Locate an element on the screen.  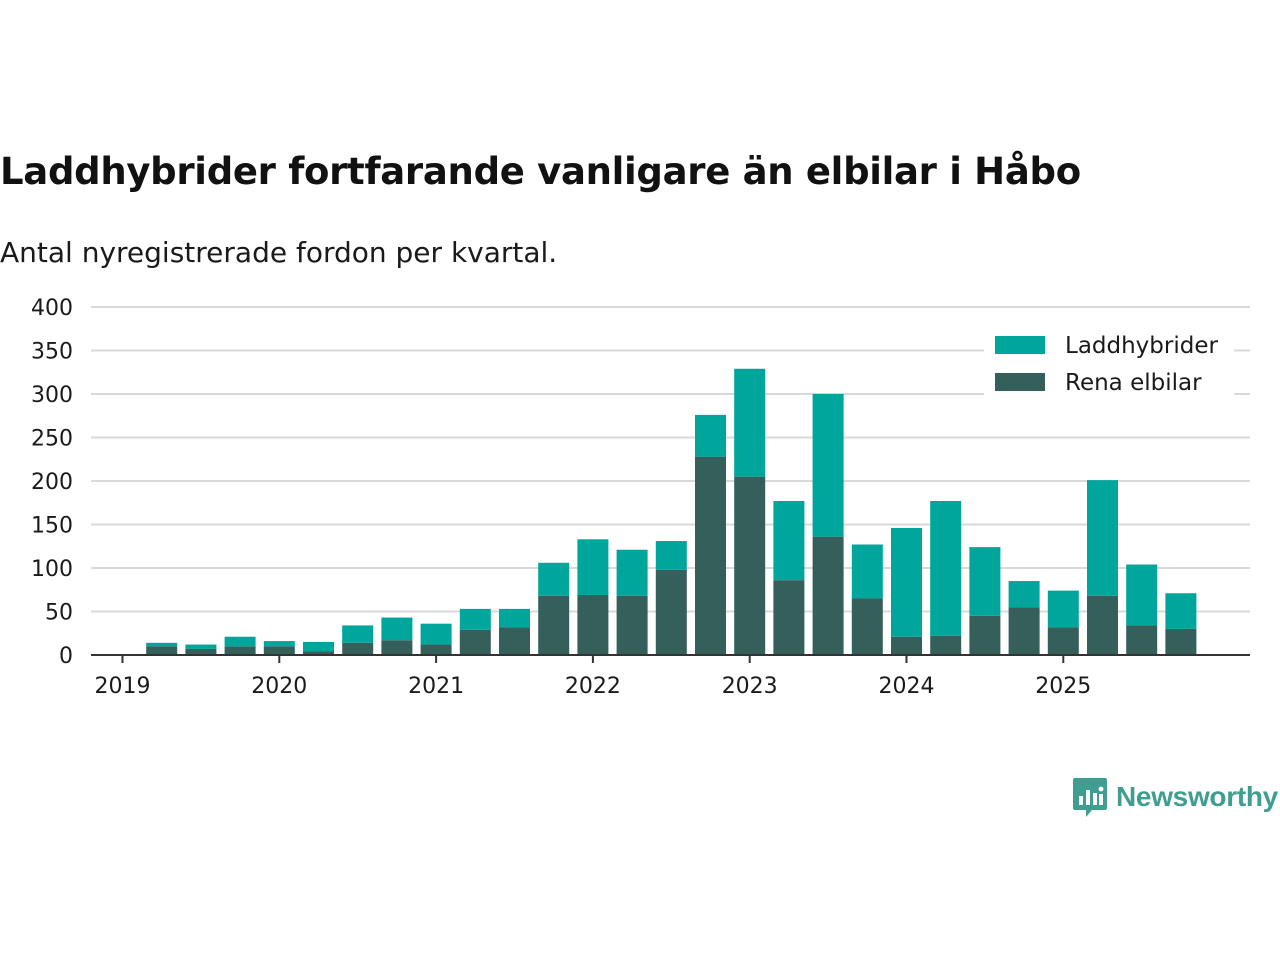
y-tick-label: 100 is located at coordinates (52, 569).